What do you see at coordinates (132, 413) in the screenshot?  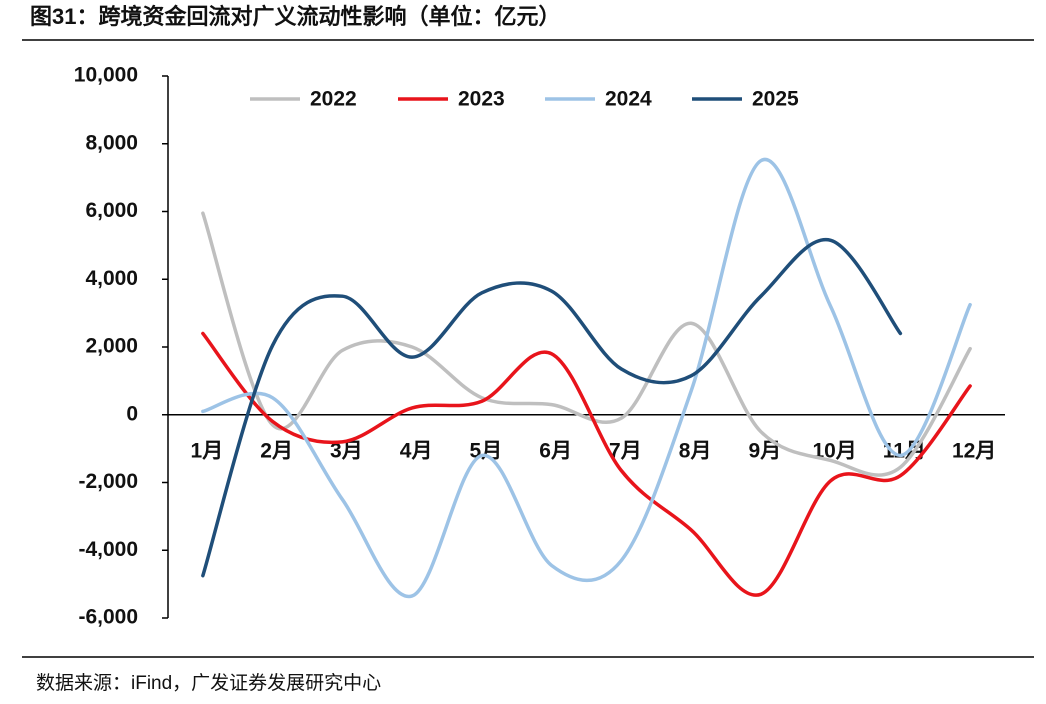 I see `y-tick-label: 0` at bounding box center [132, 413].